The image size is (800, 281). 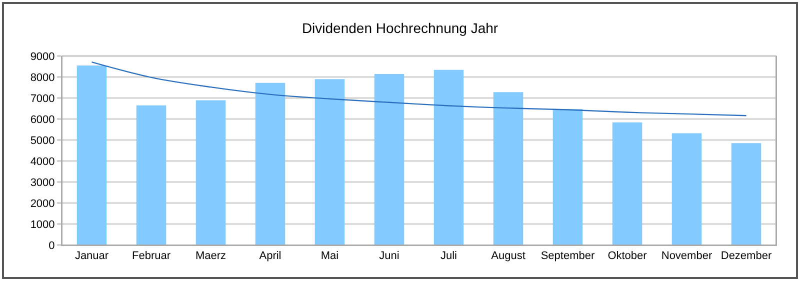 What do you see at coordinates (51, 246) in the screenshot?
I see `y-tick-label: 0` at bounding box center [51, 246].